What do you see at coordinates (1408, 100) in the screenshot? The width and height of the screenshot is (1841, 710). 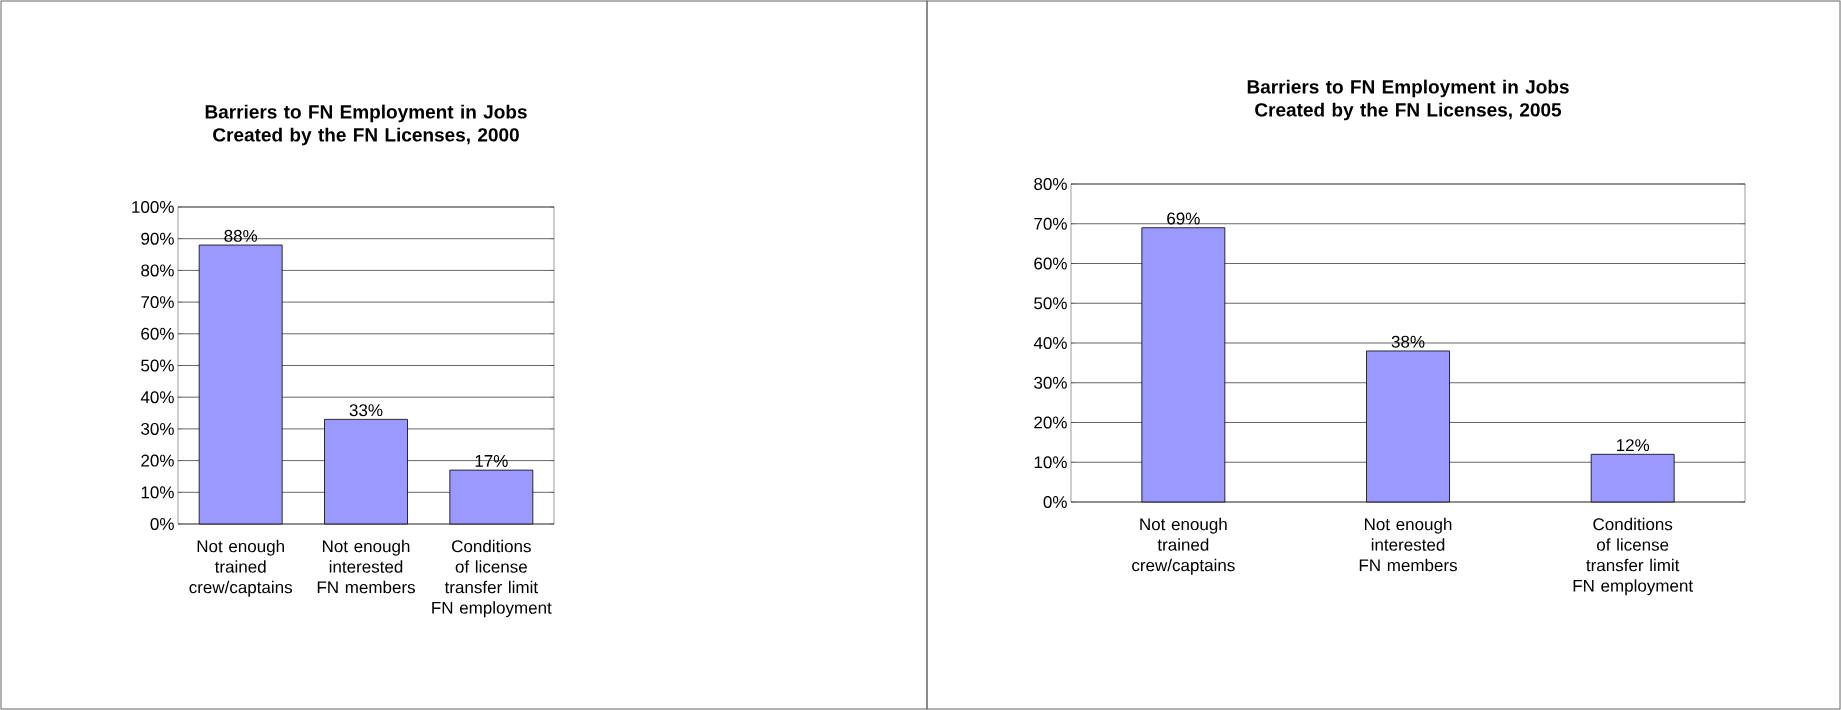 I see `chart-title: Barriers to FN Employment in Jobs Created by the FN Licenses, 2005` at bounding box center [1408, 100].